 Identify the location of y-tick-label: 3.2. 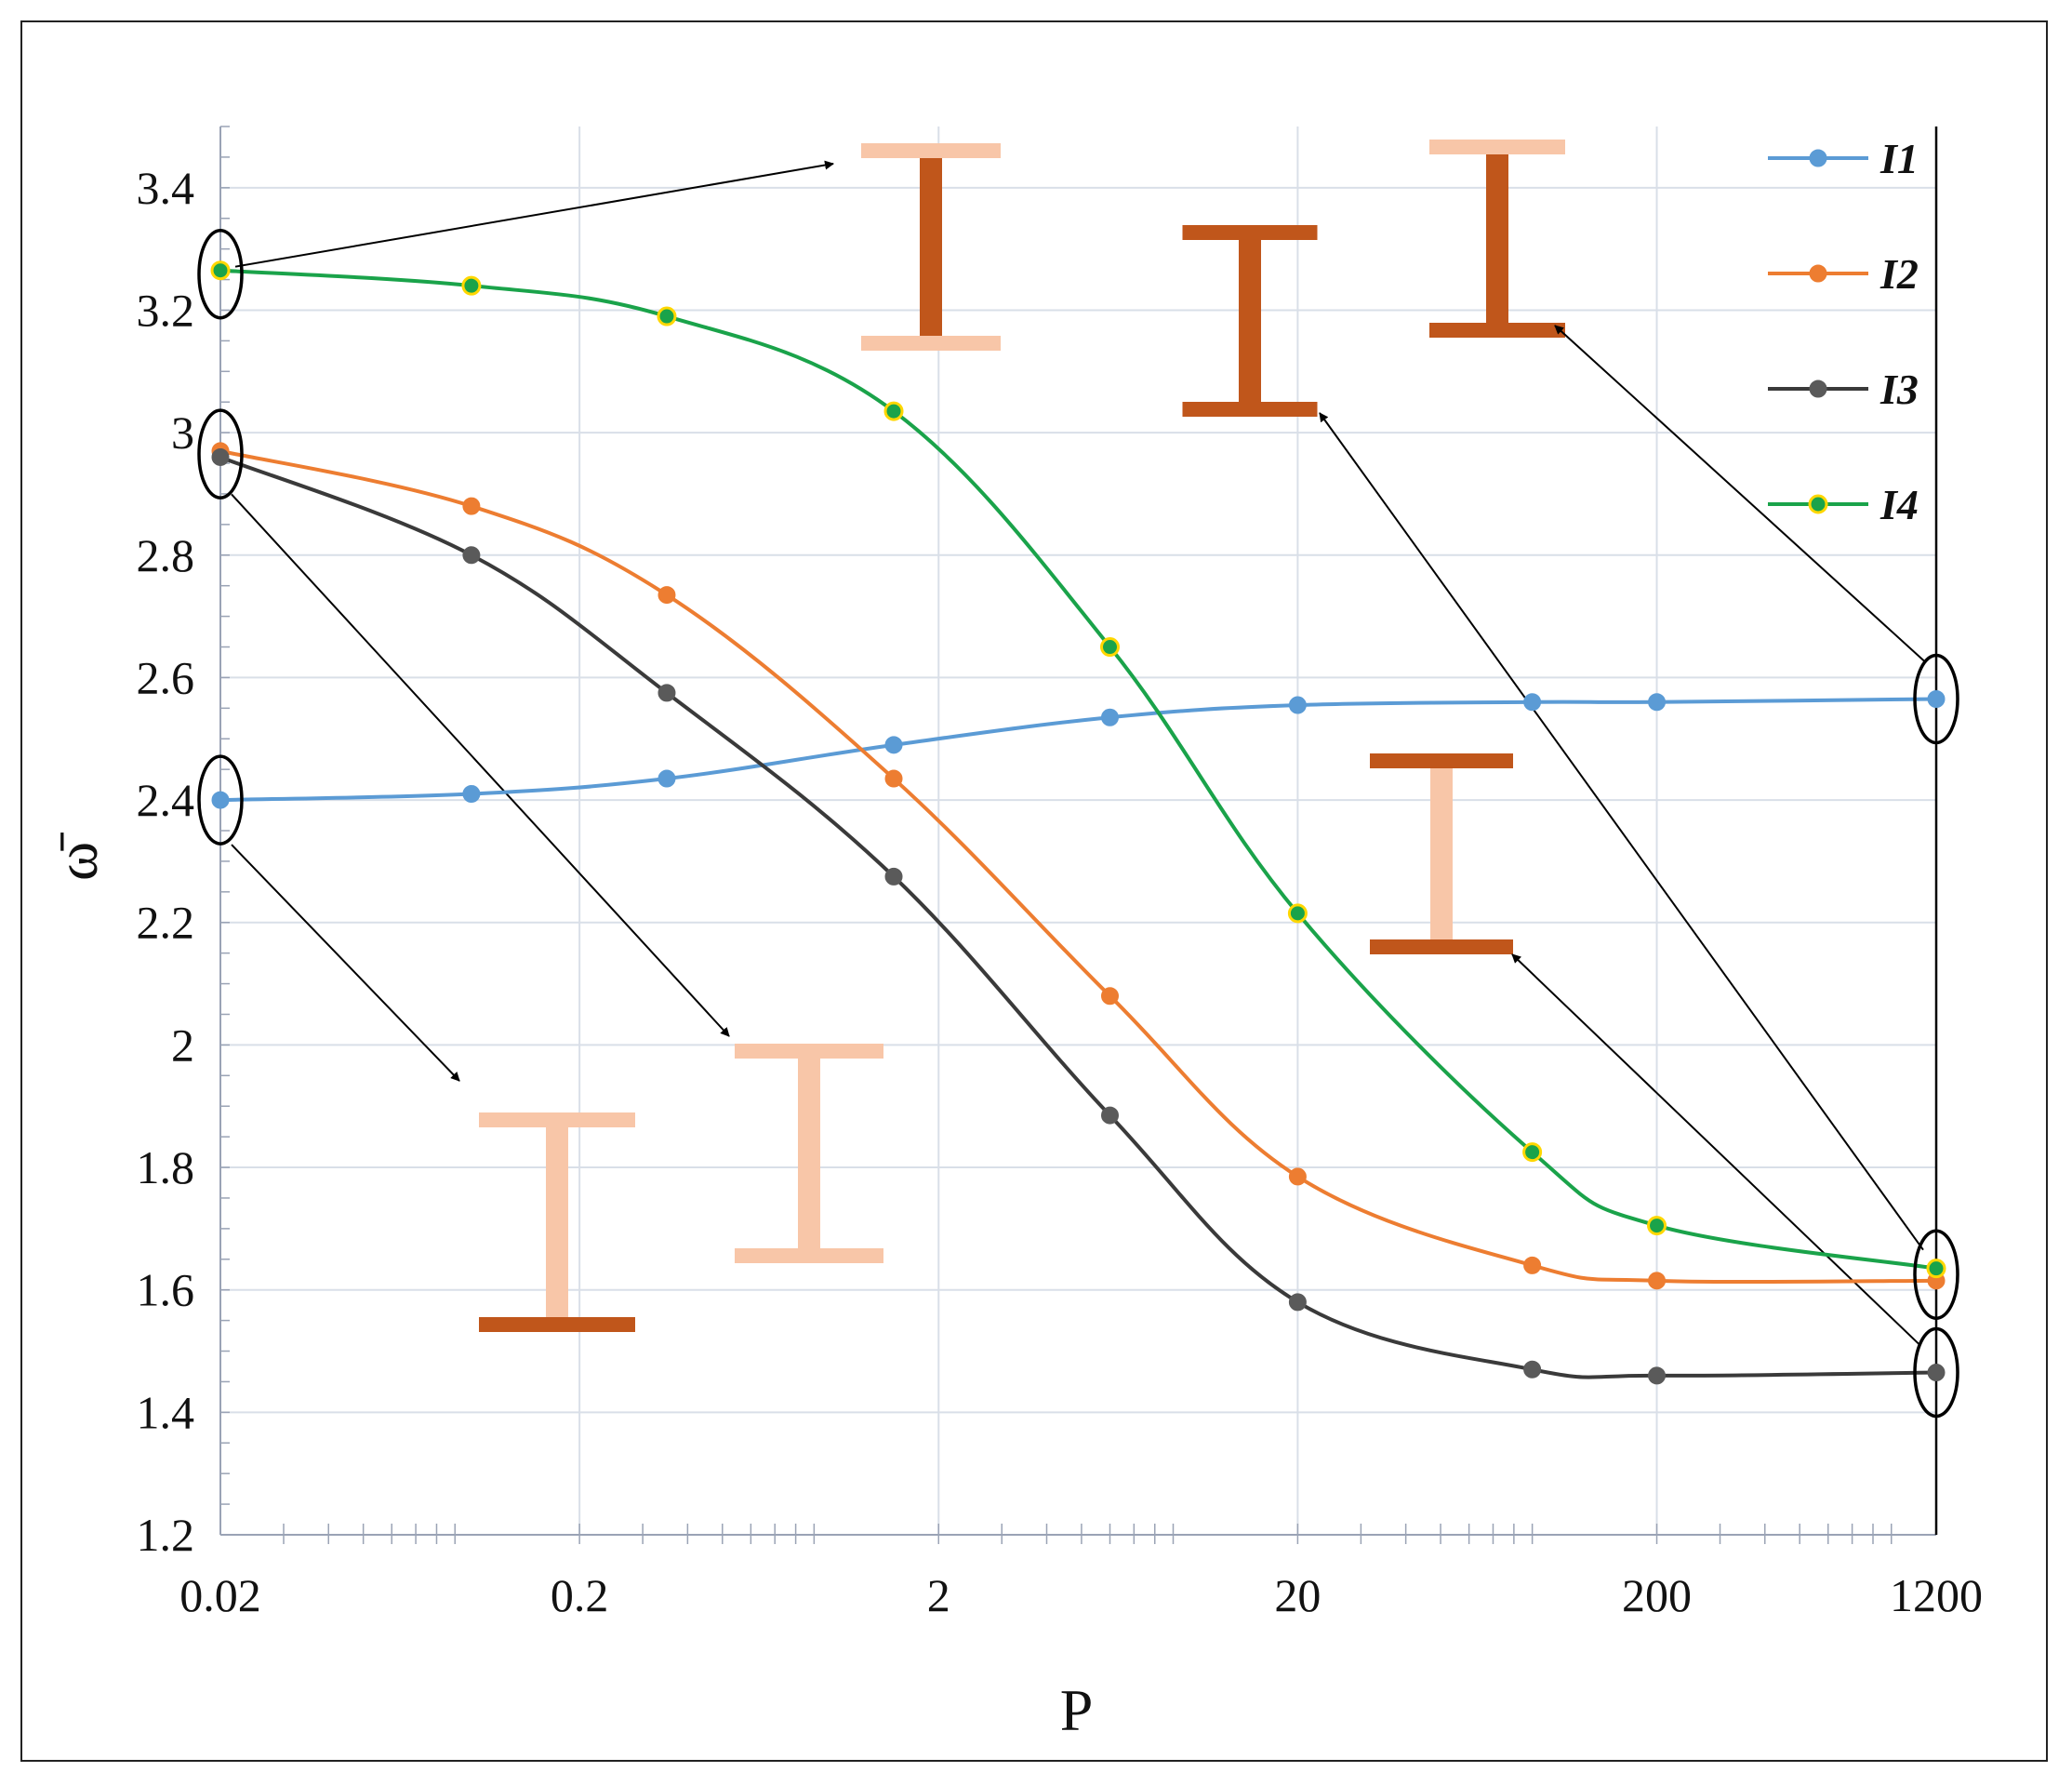
(166, 310).